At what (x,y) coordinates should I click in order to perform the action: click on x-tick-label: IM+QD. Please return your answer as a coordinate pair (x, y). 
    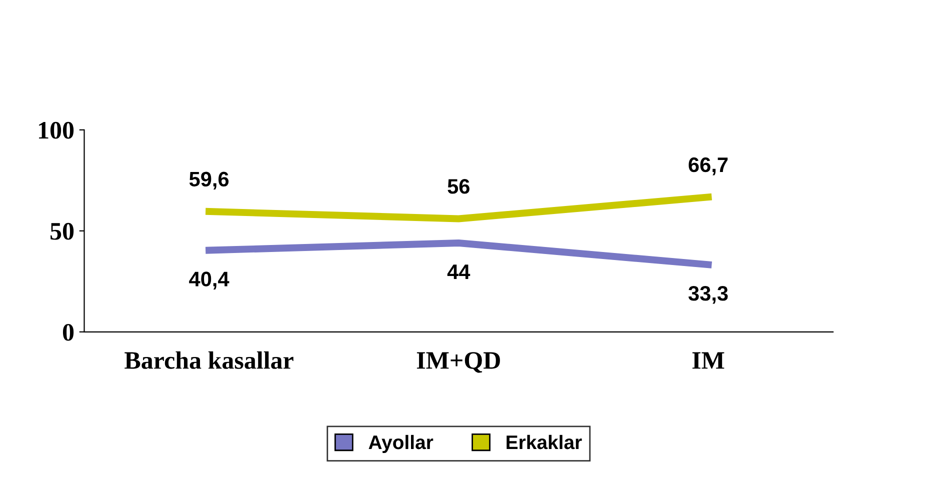
    Looking at the image, I should click on (458, 362).